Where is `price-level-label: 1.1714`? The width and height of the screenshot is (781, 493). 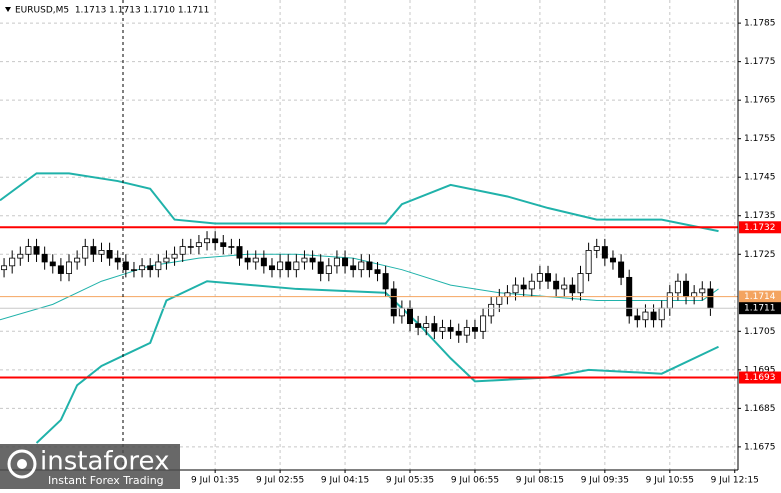 price-level-label: 1.1714 is located at coordinates (760, 297).